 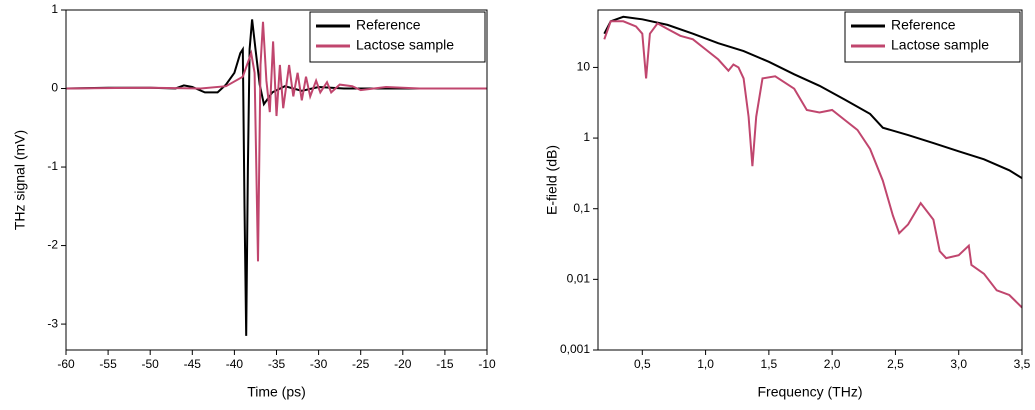 What do you see at coordinates (66, 364) in the screenshot?
I see `x-tick-label: -60` at bounding box center [66, 364].